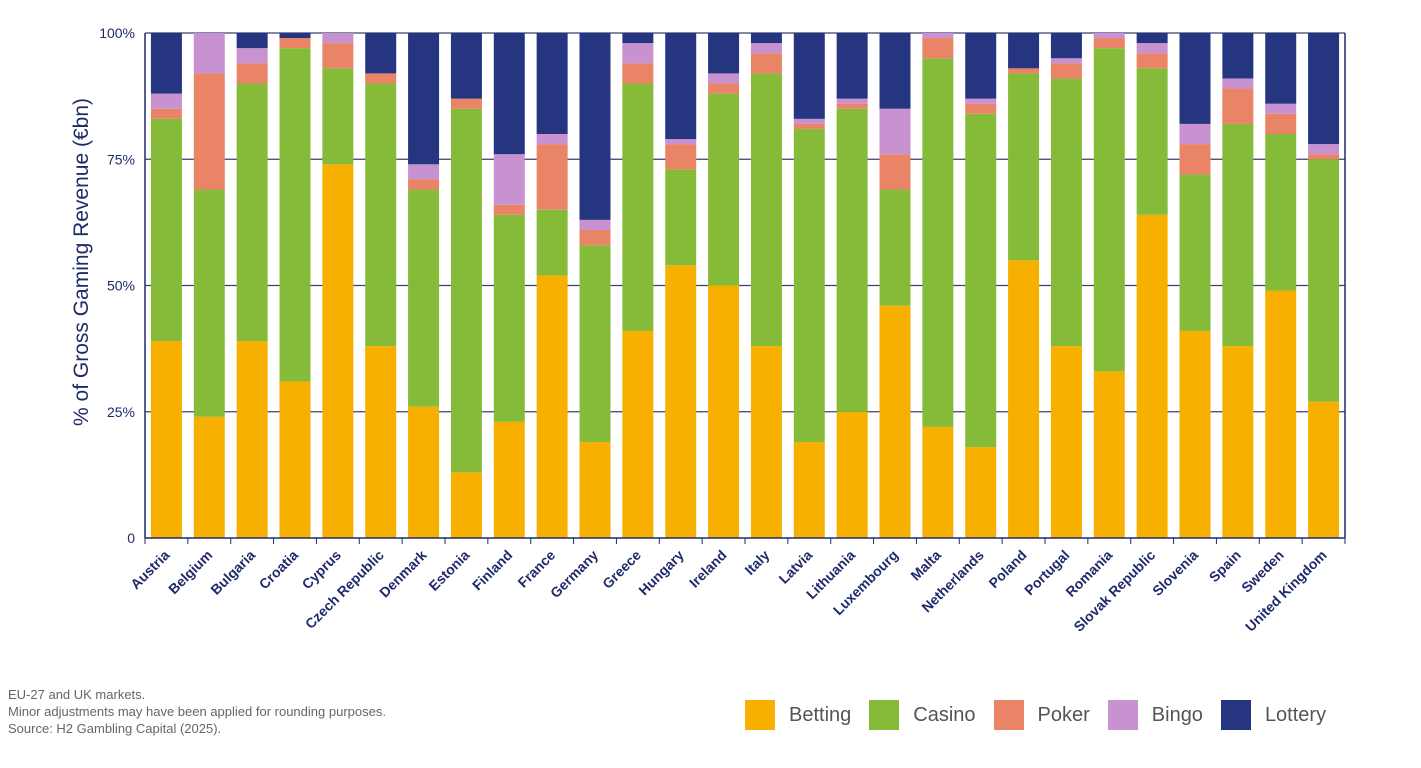  I want to click on y-tick-label: 50%, so click(121, 286).